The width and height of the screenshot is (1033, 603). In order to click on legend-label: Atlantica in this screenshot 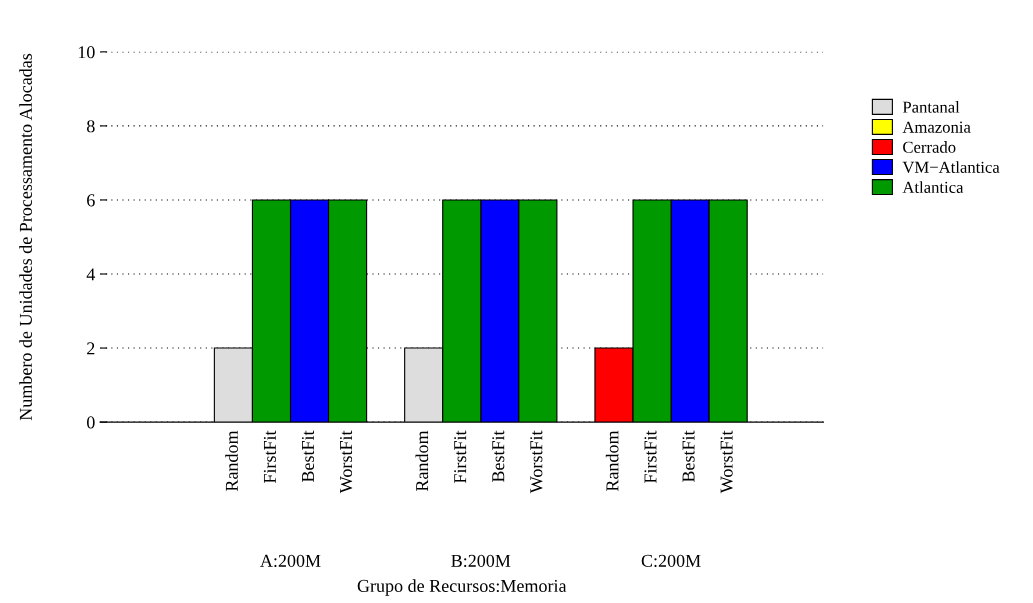, I will do `click(933, 187)`.